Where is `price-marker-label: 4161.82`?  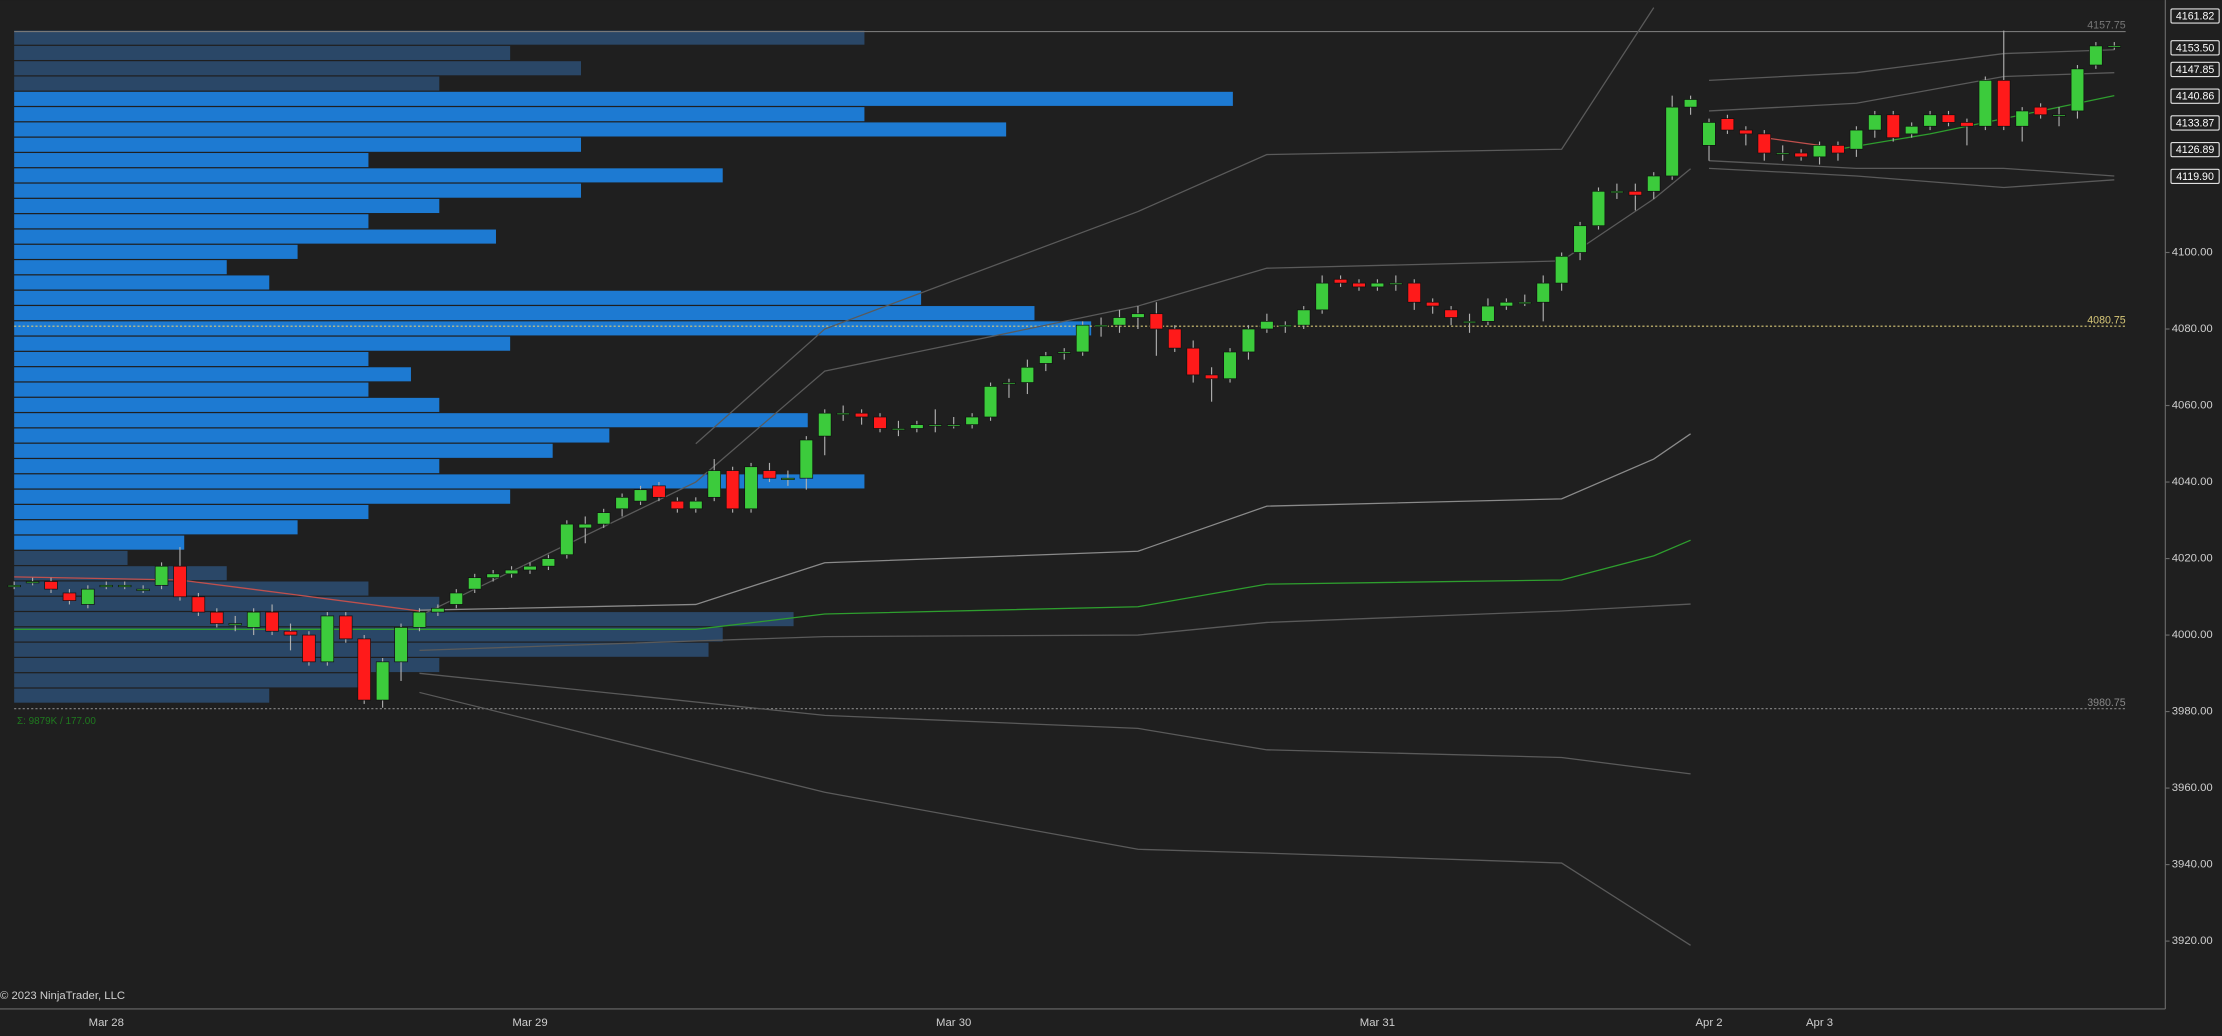 price-marker-label: 4161.82 is located at coordinates (2195, 17).